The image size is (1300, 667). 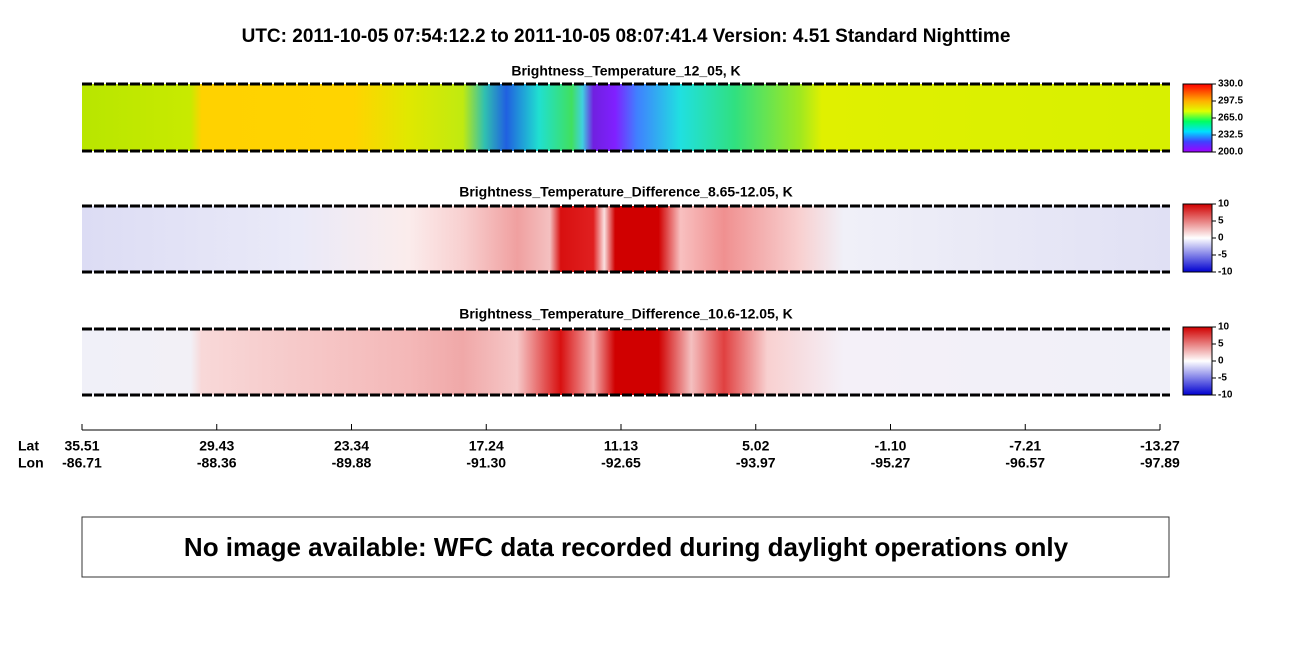 I want to click on colorbar-tick-label: 200.0, so click(x=1230, y=152).